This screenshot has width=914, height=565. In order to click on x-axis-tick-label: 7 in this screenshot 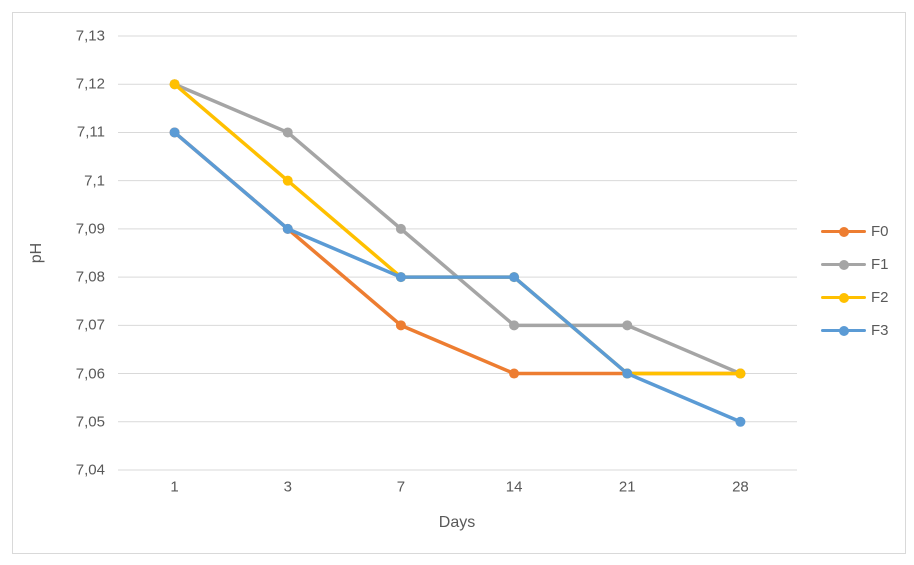, I will do `click(401, 487)`.